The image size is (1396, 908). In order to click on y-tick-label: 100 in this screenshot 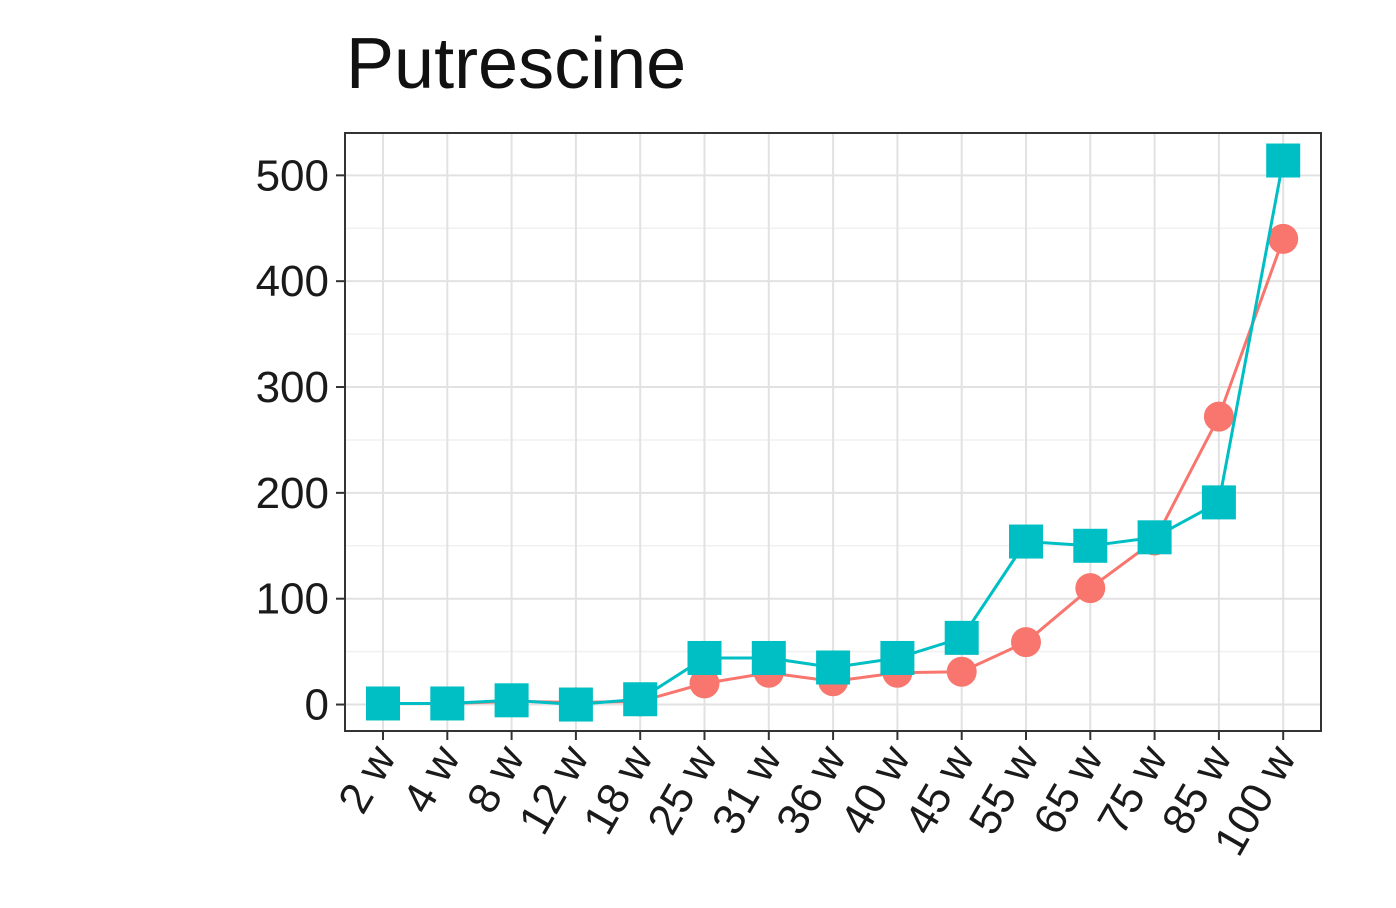, I will do `click(292, 599)`.